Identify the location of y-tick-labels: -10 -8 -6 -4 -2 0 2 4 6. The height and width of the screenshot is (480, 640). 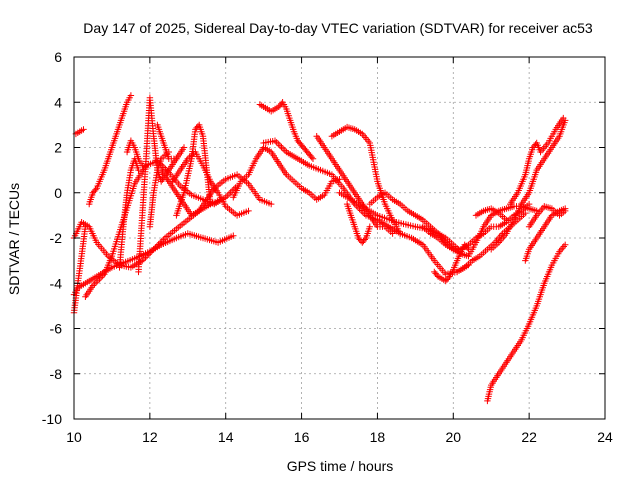
(52, 238).